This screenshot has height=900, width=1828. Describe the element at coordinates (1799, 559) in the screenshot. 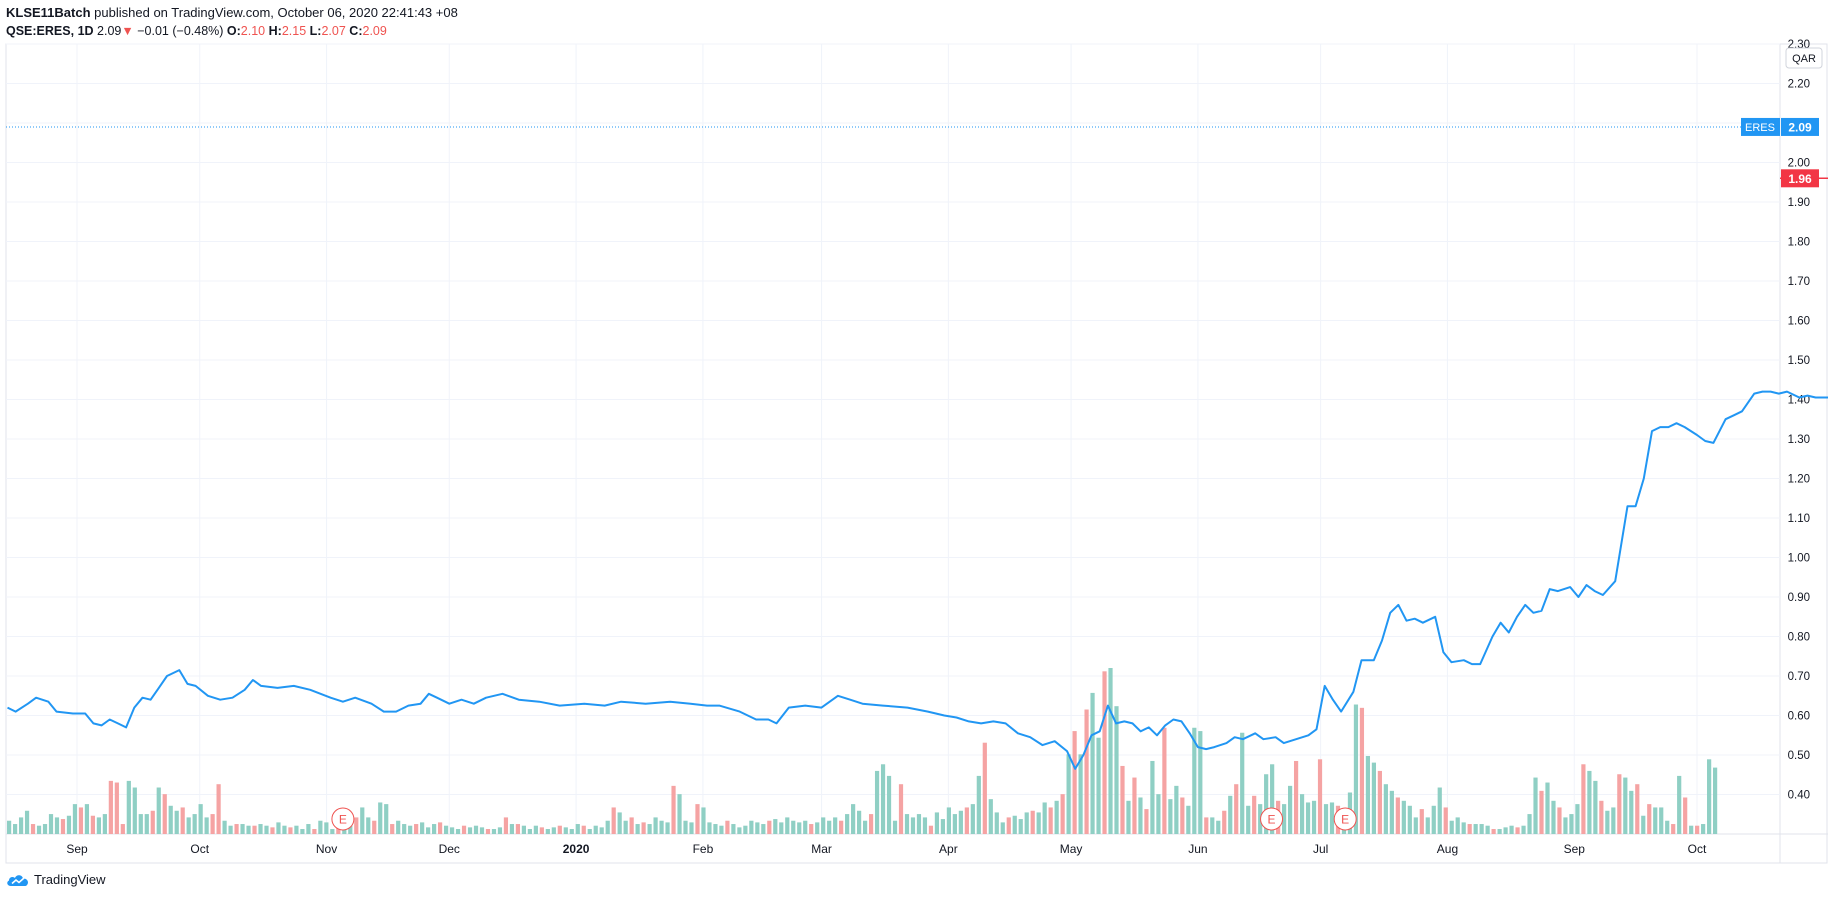

I see `y-tick-label: 1.00` at that location.